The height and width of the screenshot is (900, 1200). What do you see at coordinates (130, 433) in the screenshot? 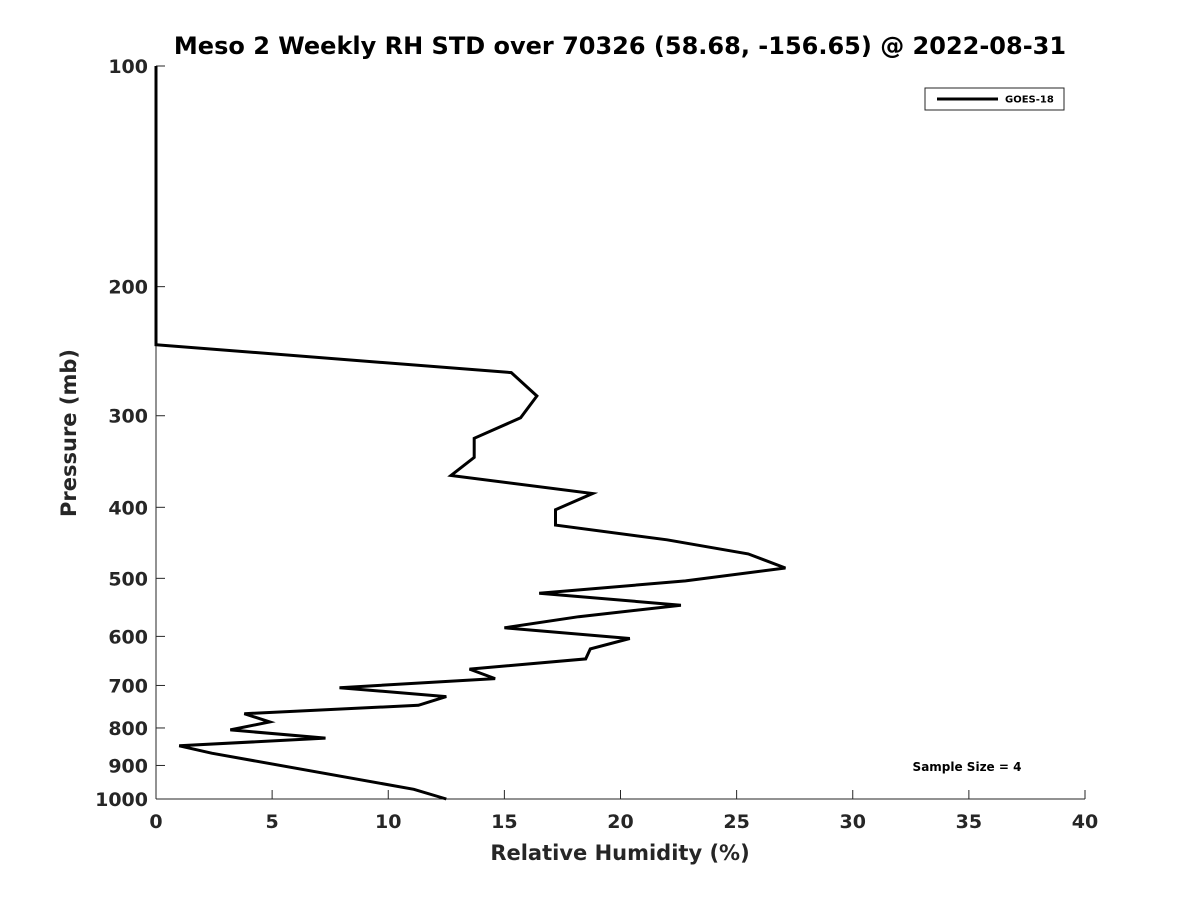
I see `y-axis-ticks: 100 200 300 400 500 600 700 800 900 1000` at bounding box center [130, 433].